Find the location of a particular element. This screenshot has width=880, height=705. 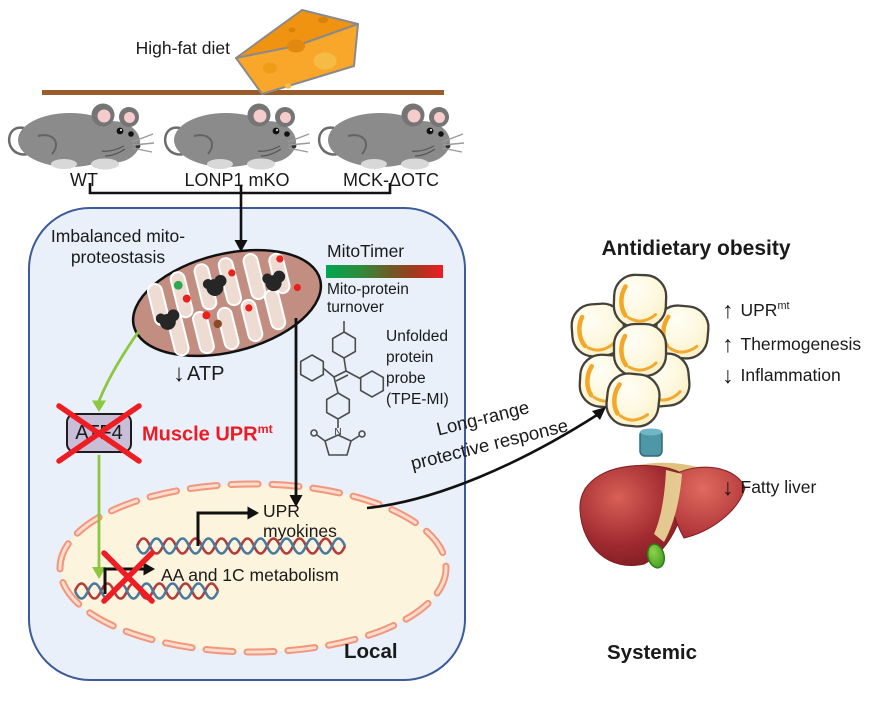

muscle-upr-label: Muscle UPRmt is located at coordinates (207, 434).